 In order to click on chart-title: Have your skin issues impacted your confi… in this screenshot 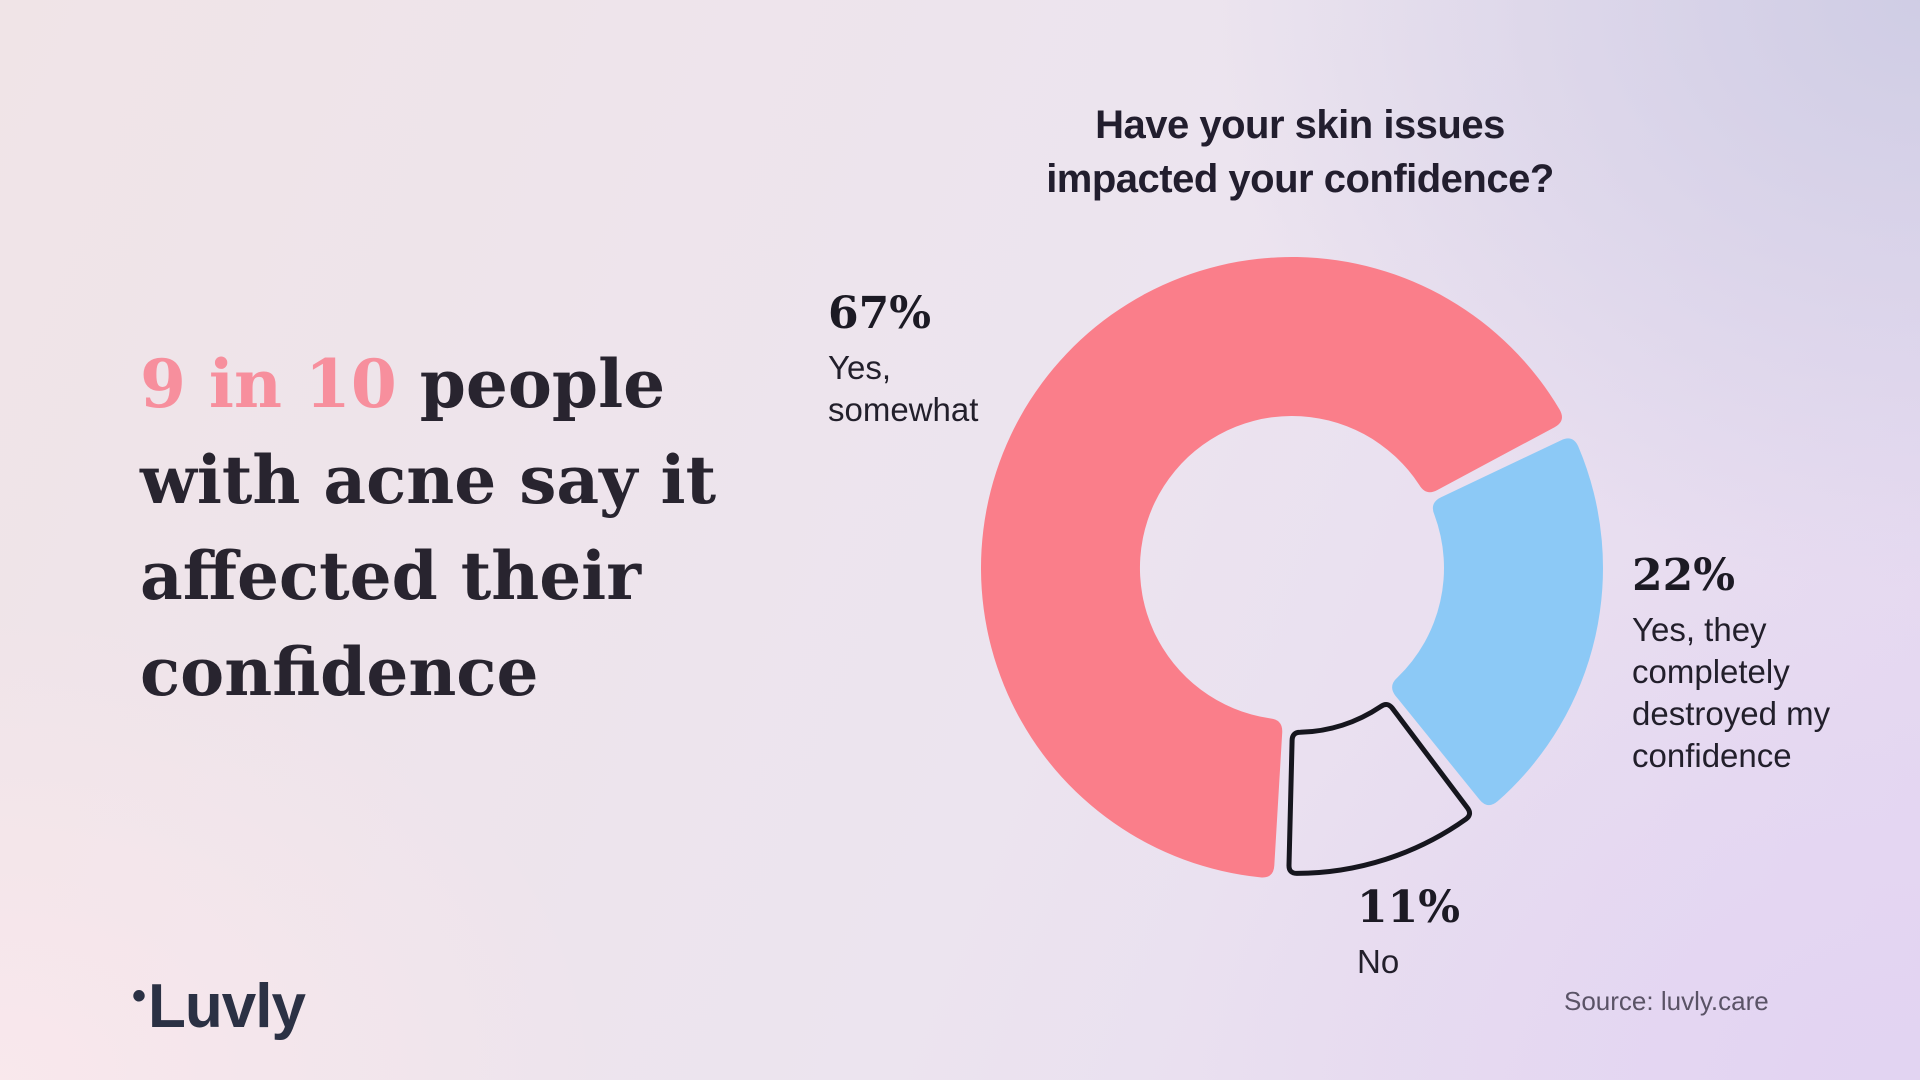, I will do `click(1300, 152)`.